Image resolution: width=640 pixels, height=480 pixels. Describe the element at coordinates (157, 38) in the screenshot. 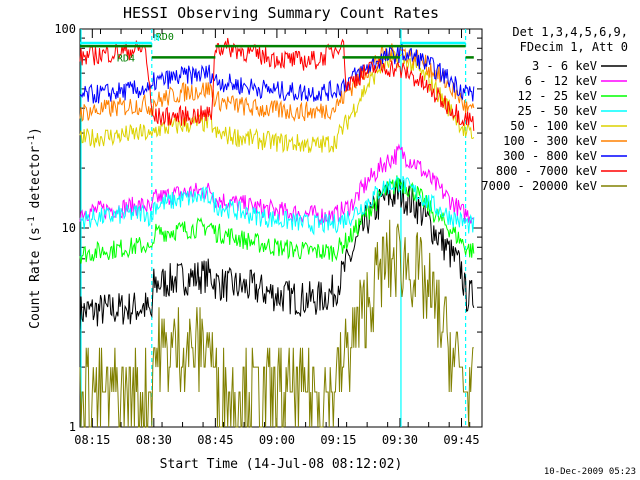

I see `reference-line-label: N` at that location.